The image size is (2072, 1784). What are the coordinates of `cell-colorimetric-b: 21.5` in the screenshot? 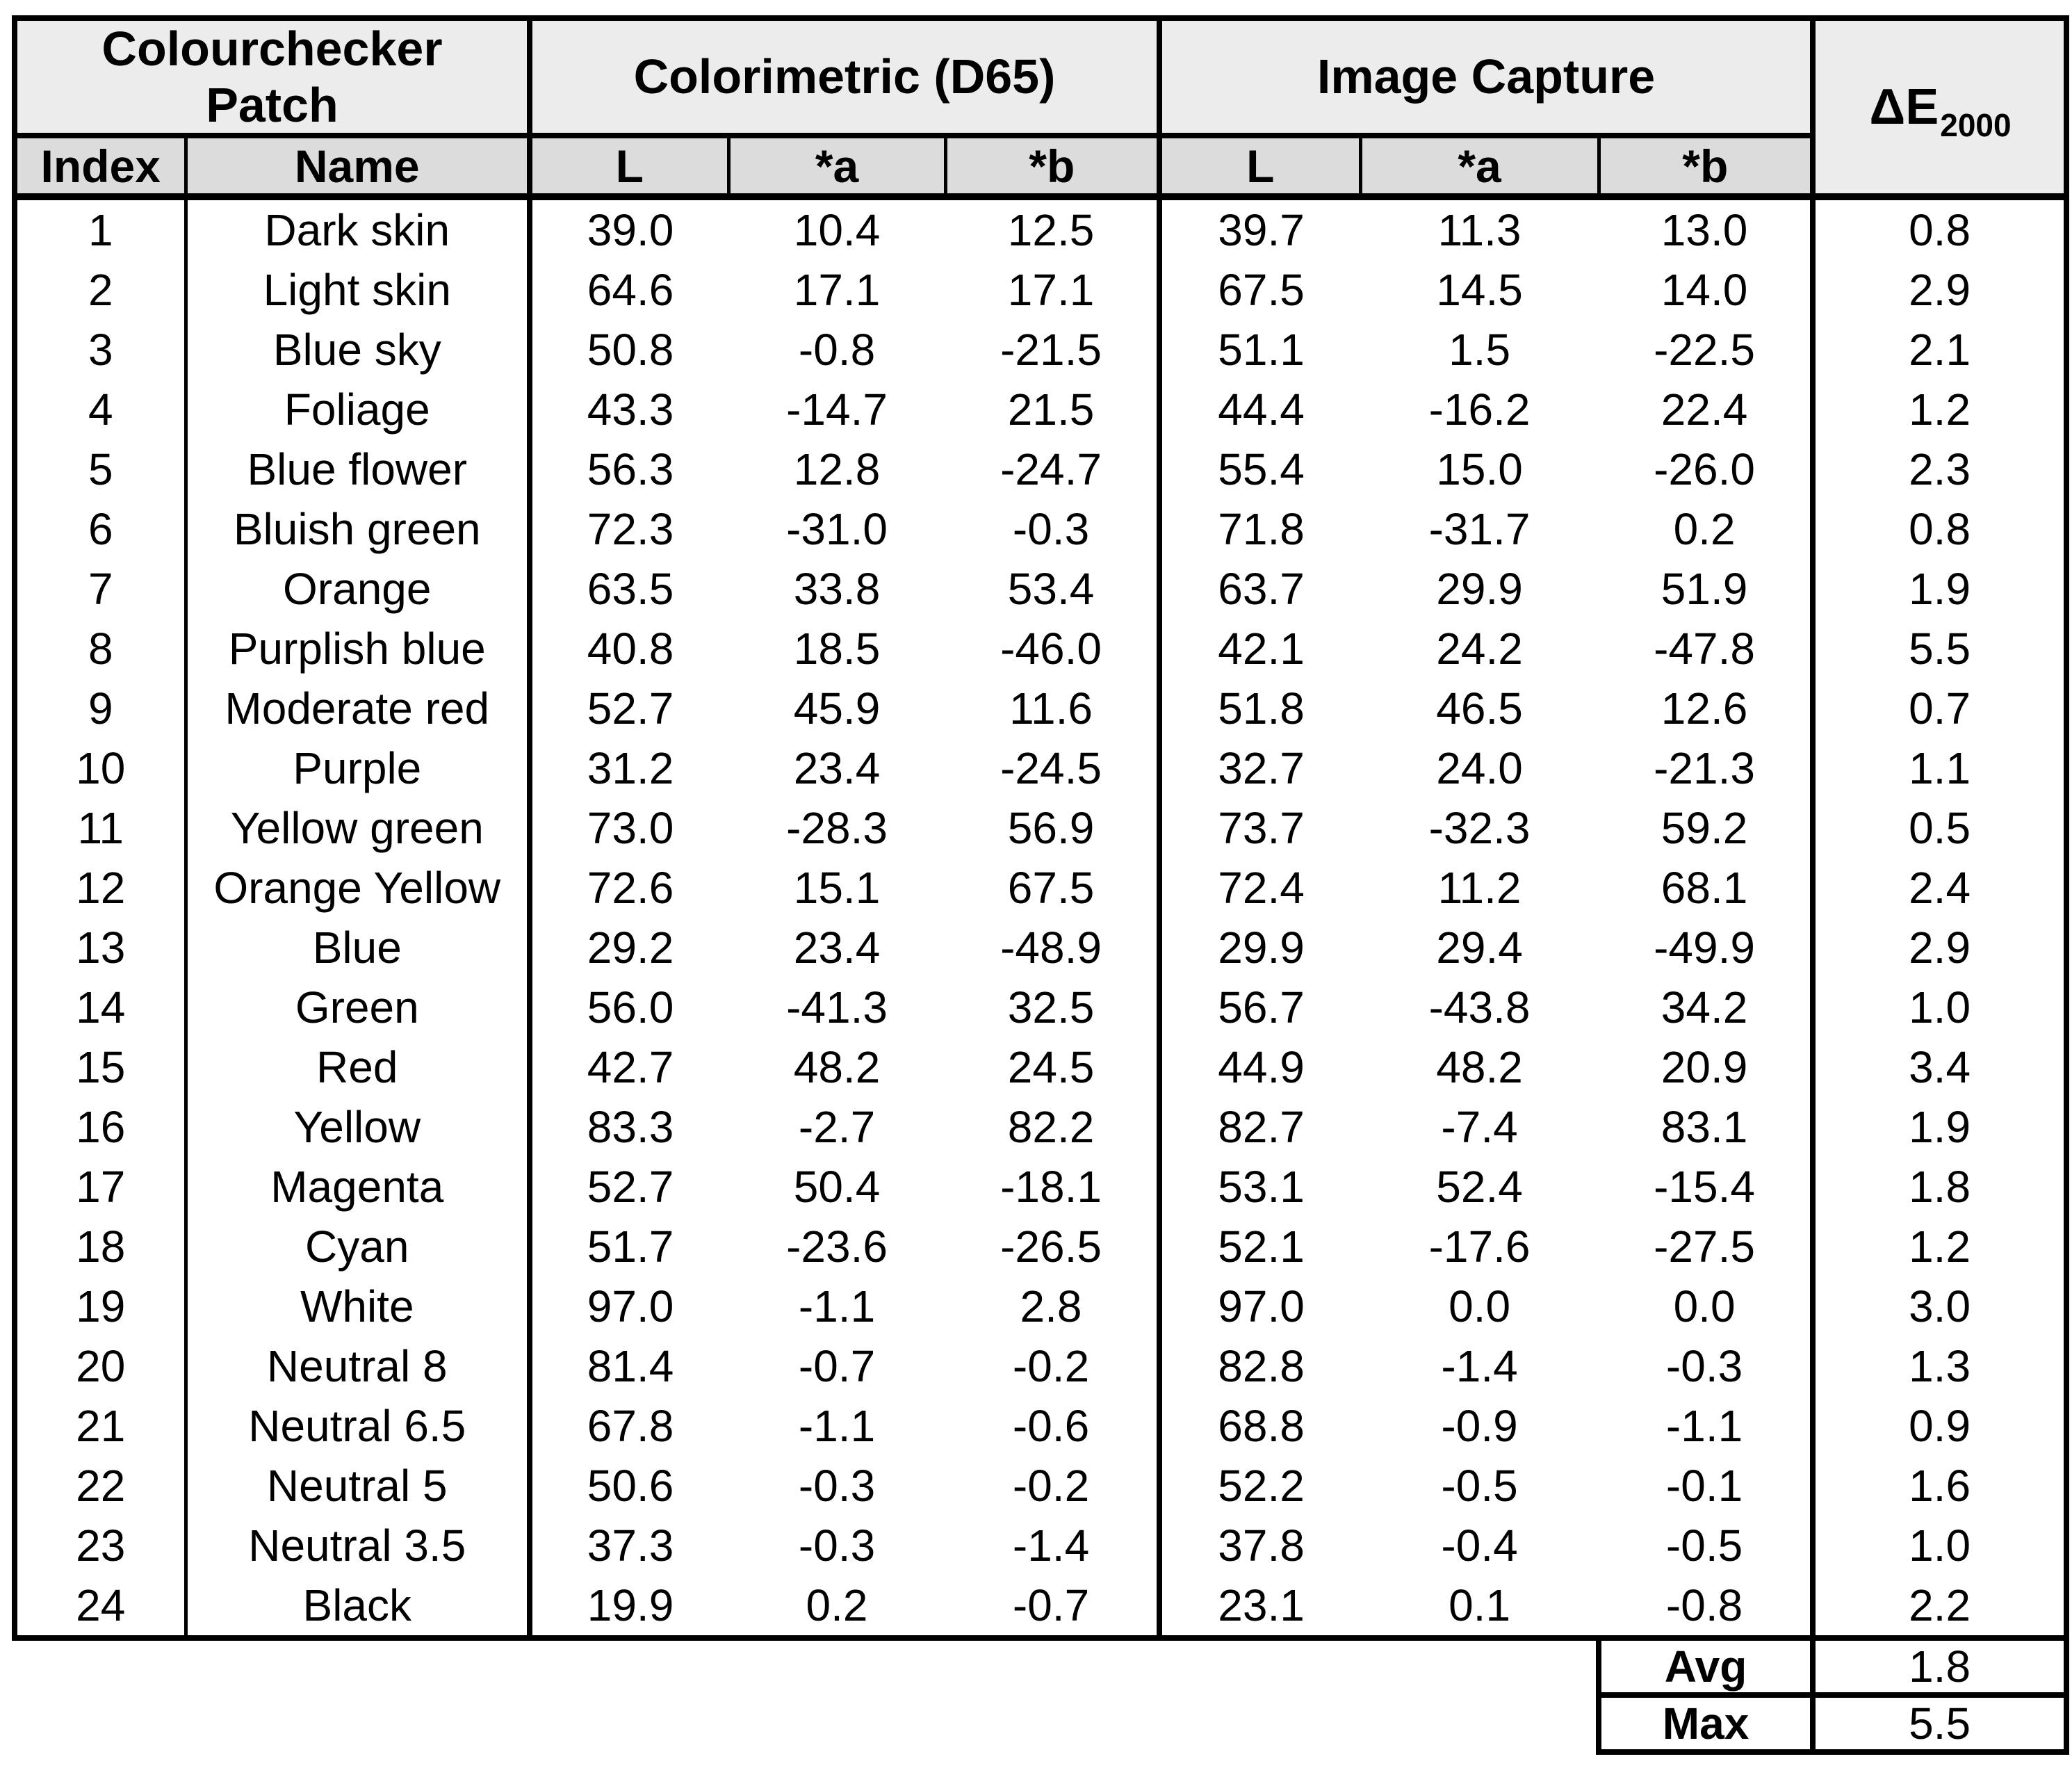 It's located at (1052, 409).